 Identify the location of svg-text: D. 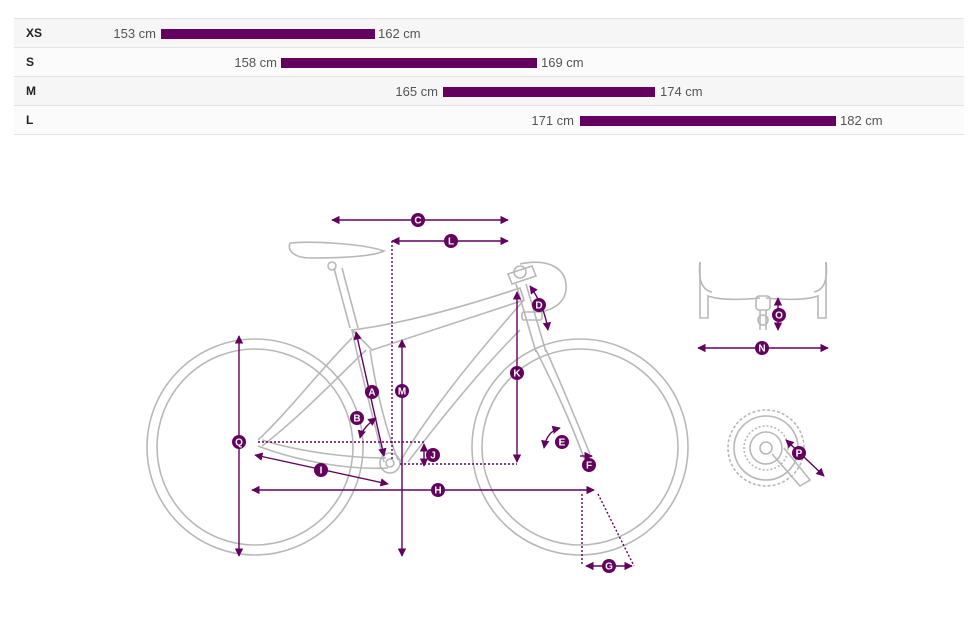
(538, 306).